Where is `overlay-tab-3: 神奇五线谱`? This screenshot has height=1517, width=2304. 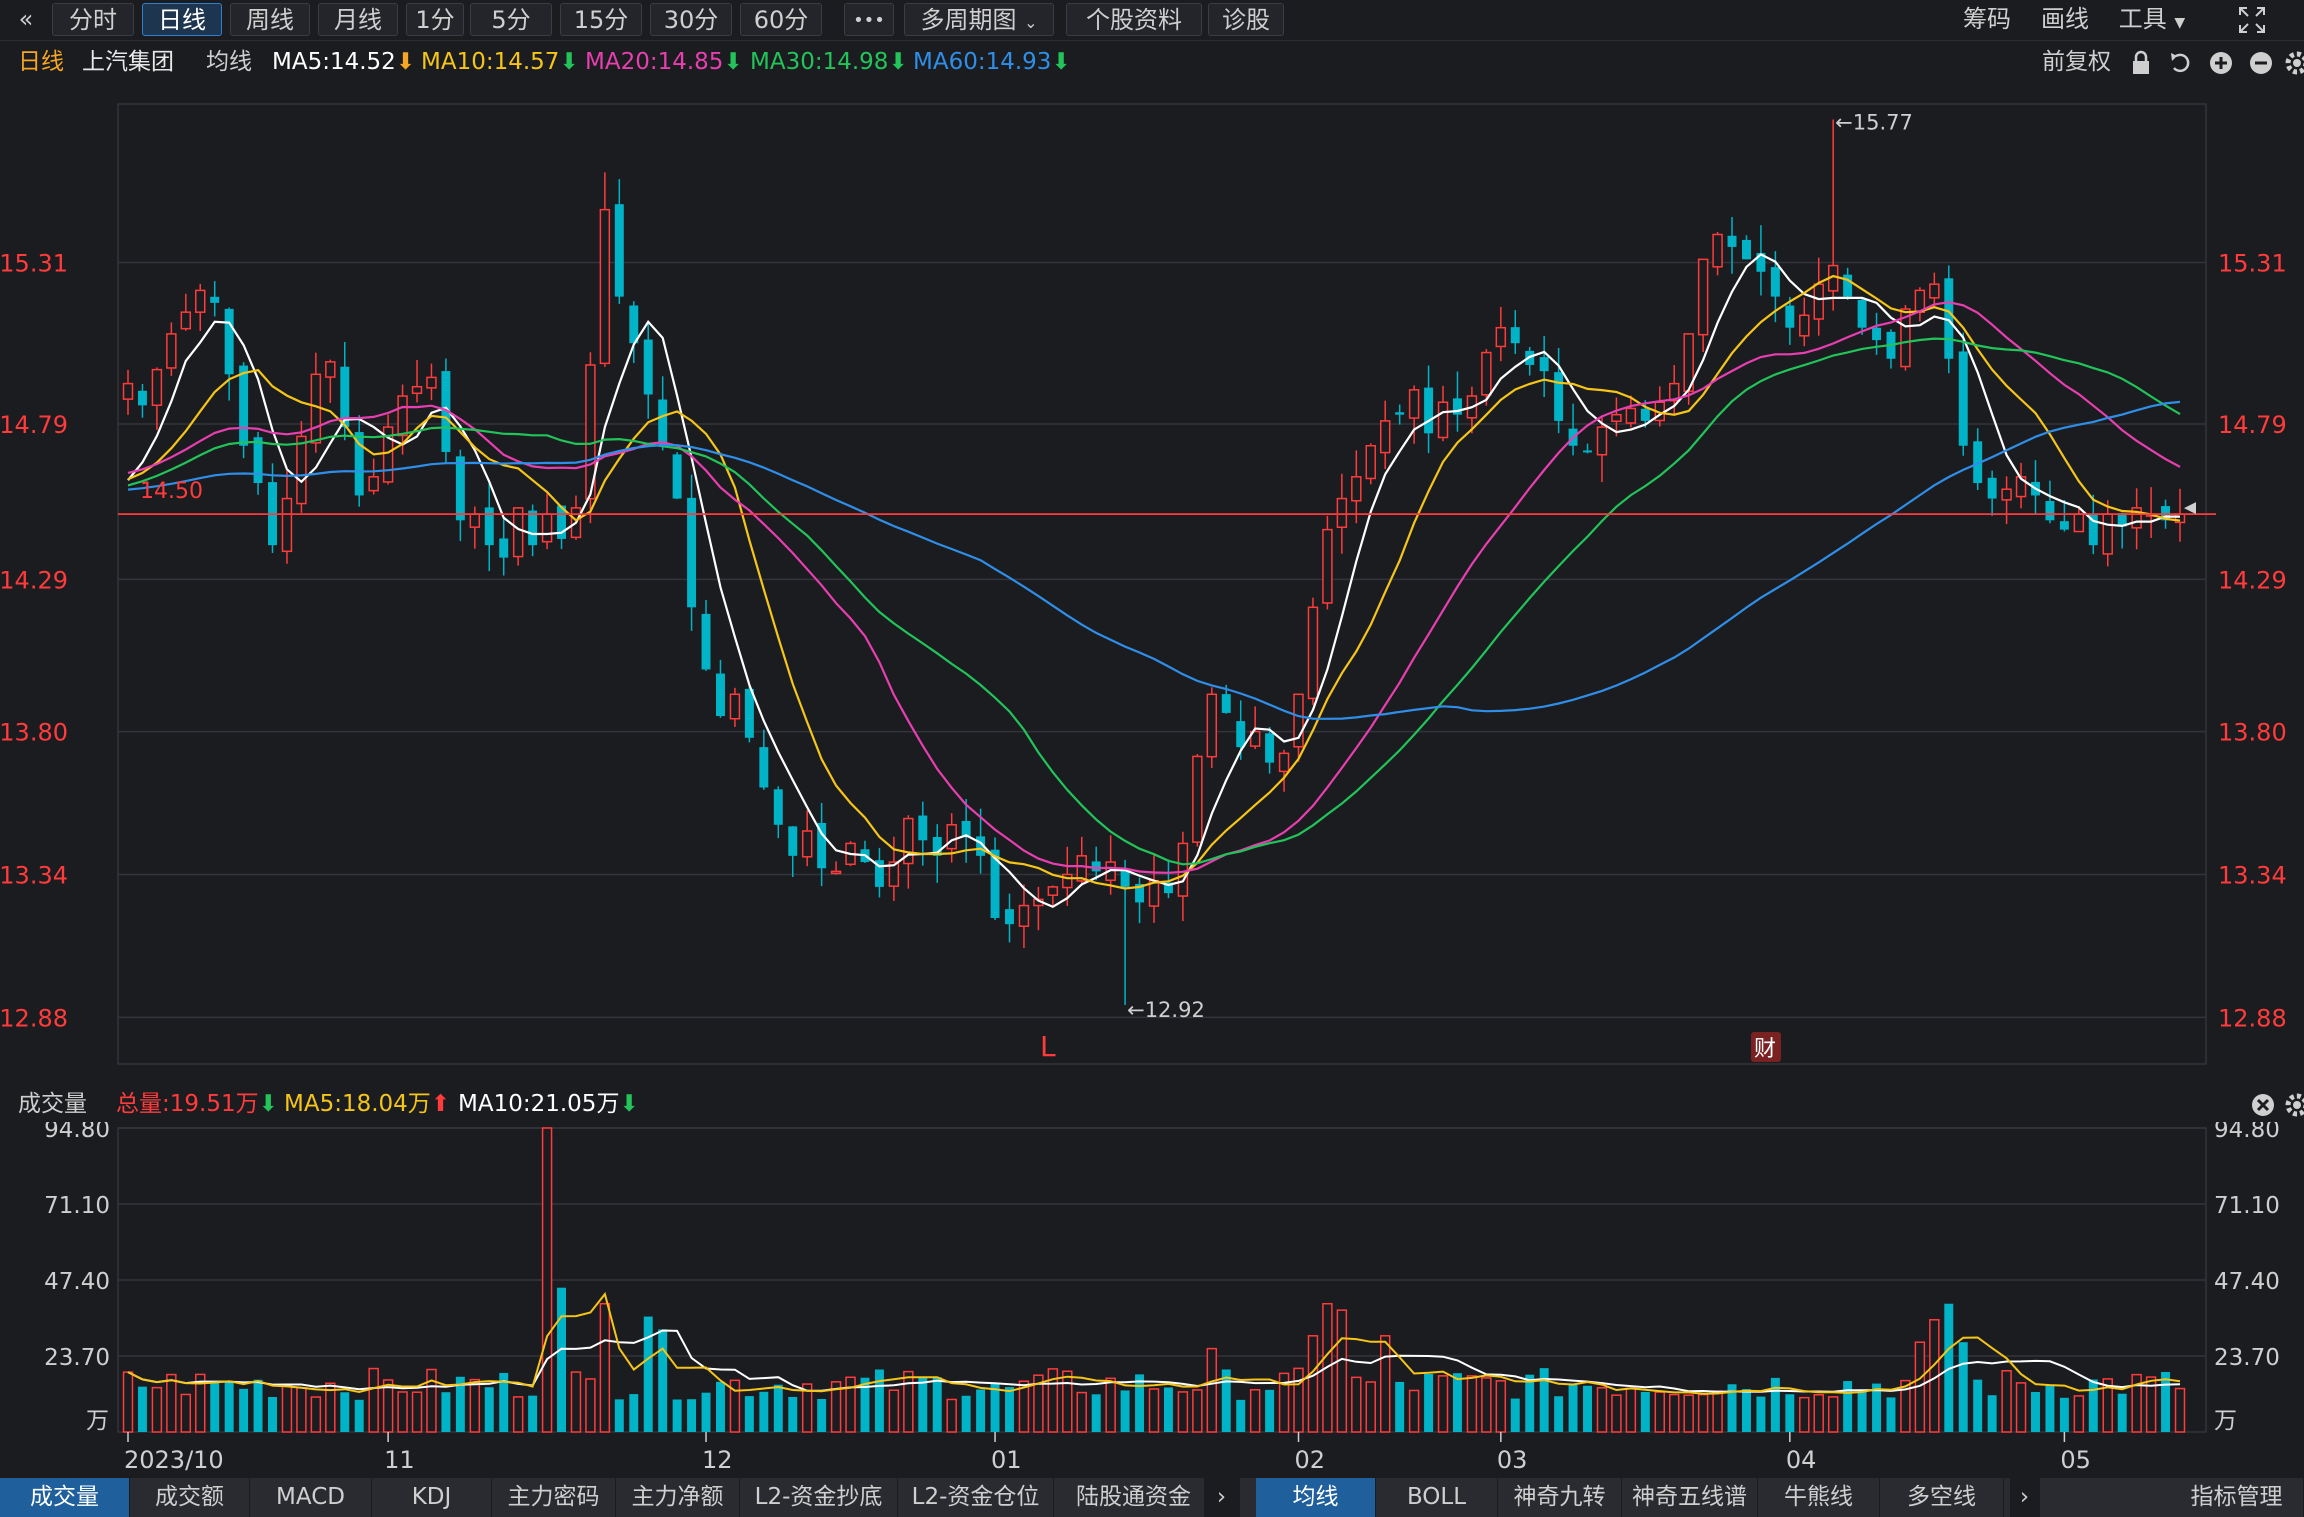
overlay-tab-3: 神奇五线谱 is located at coordinates (1690, 1497).